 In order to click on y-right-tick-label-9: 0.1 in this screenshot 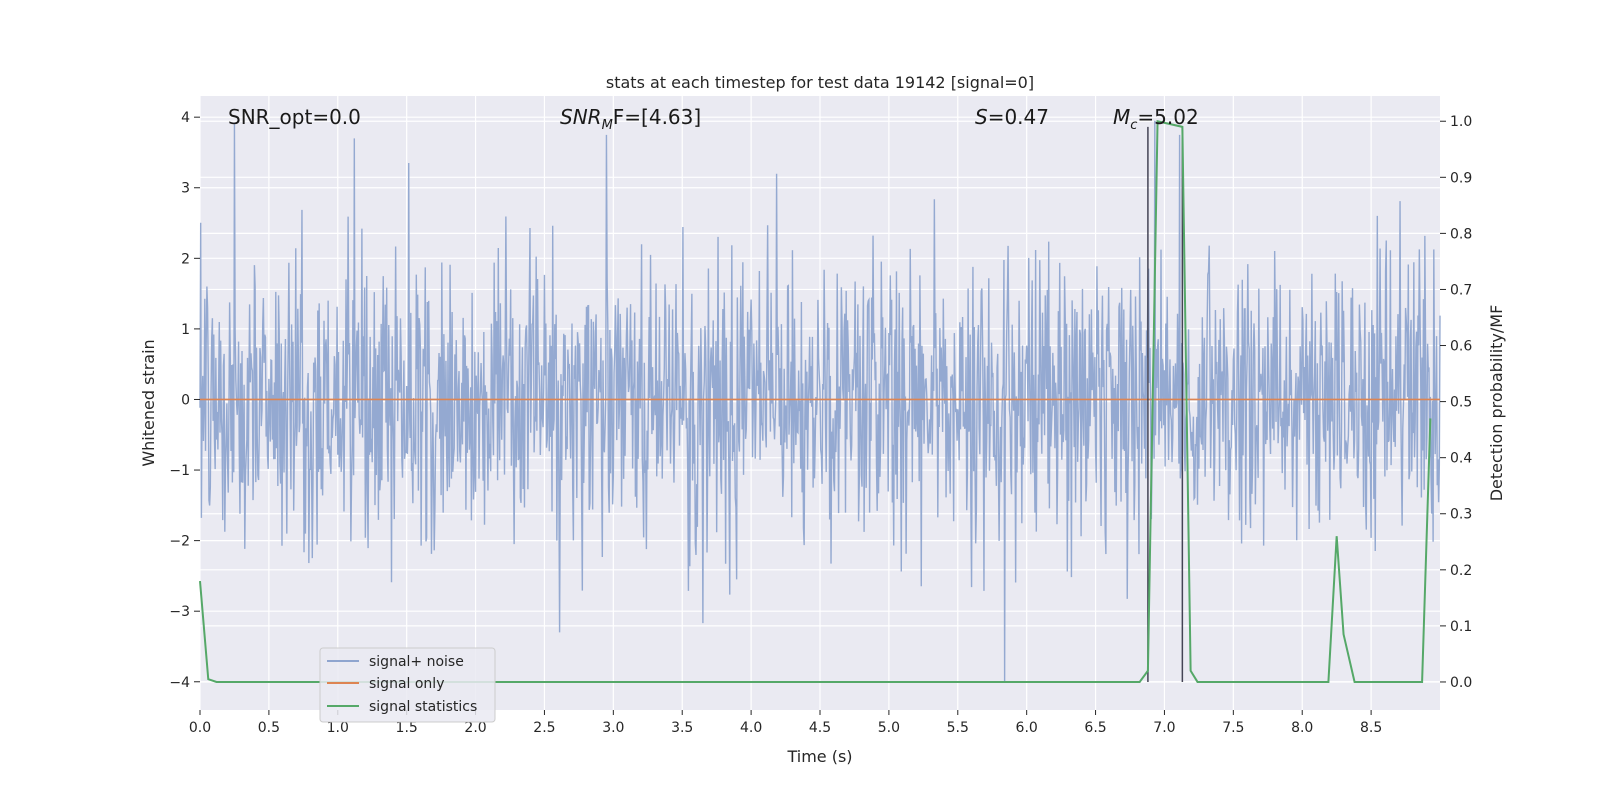, I will do `click(1461, 627)`.